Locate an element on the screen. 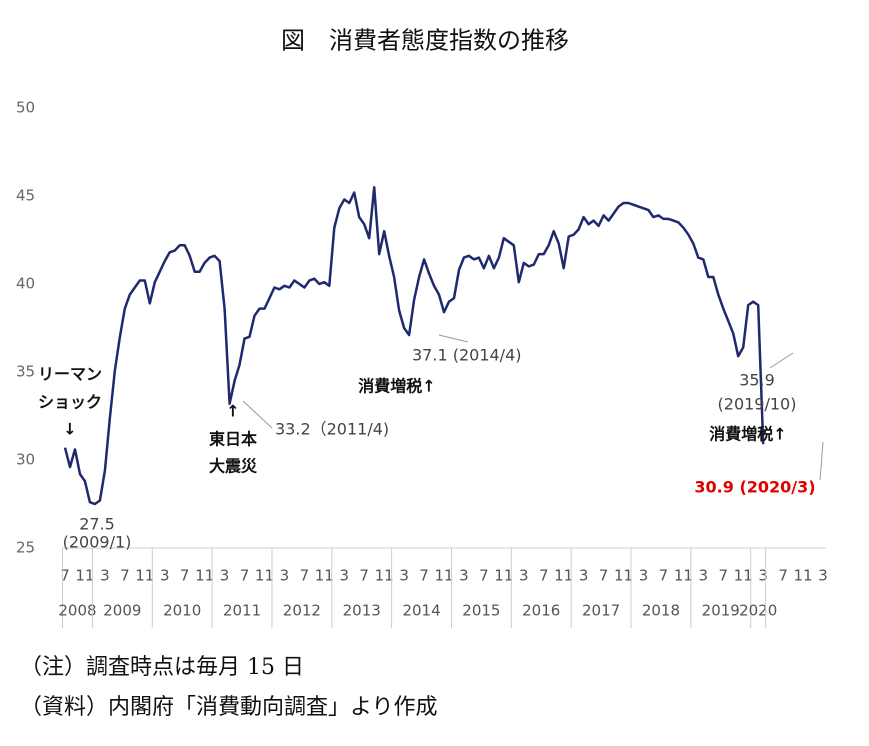  annotation: ショック is located at coordinates (70, 402).